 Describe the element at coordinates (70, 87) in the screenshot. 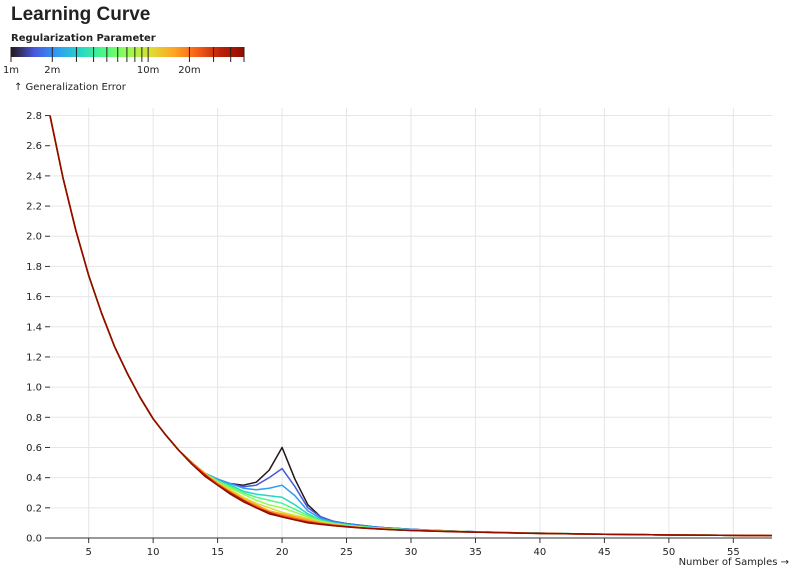

I see `y-axis-label: ↑ Generalization Error` at that location.